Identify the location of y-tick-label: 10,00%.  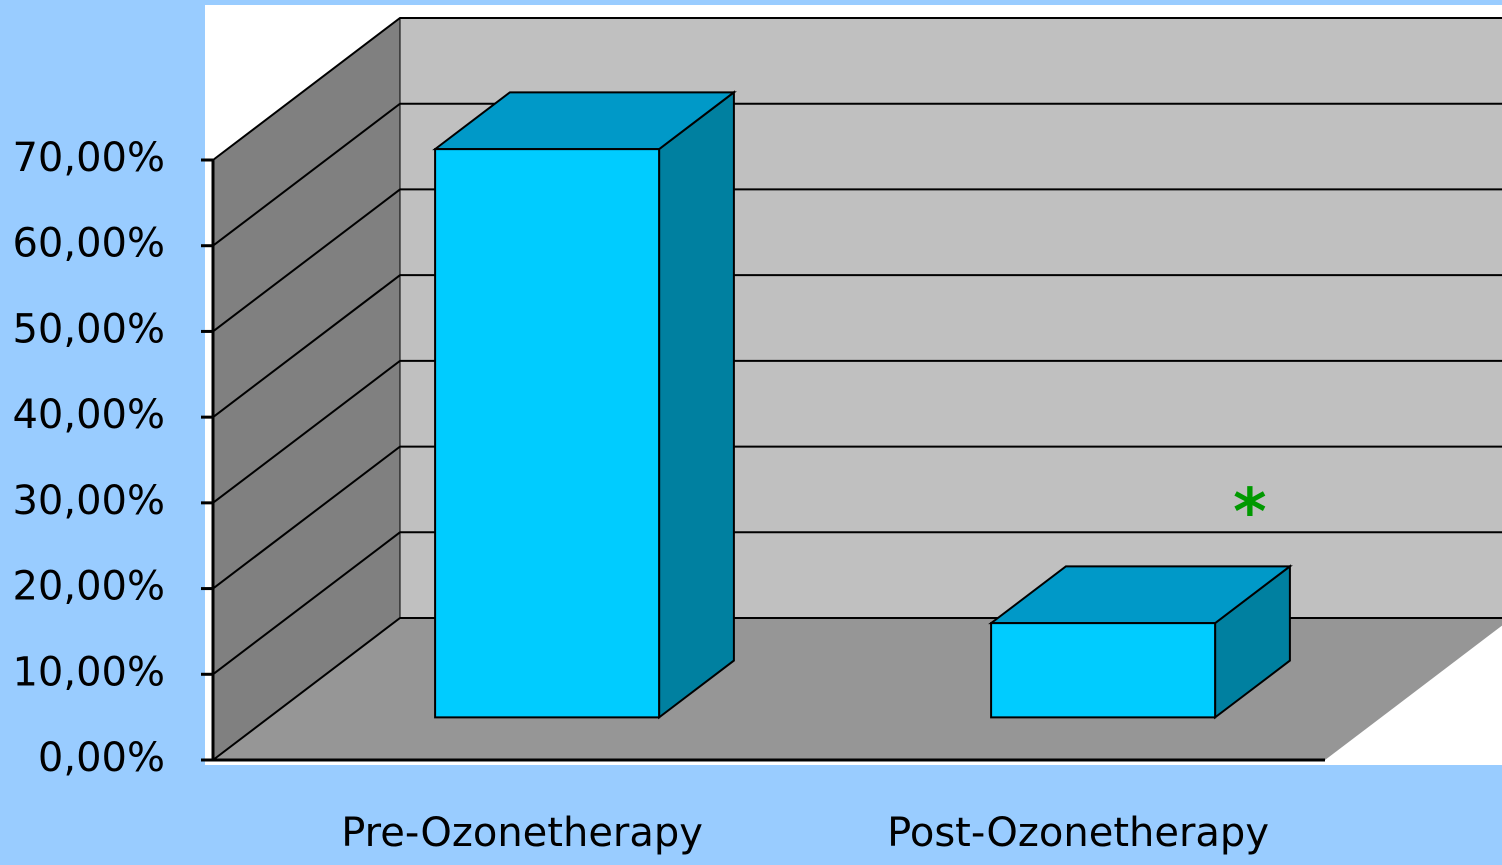
(88, 672).